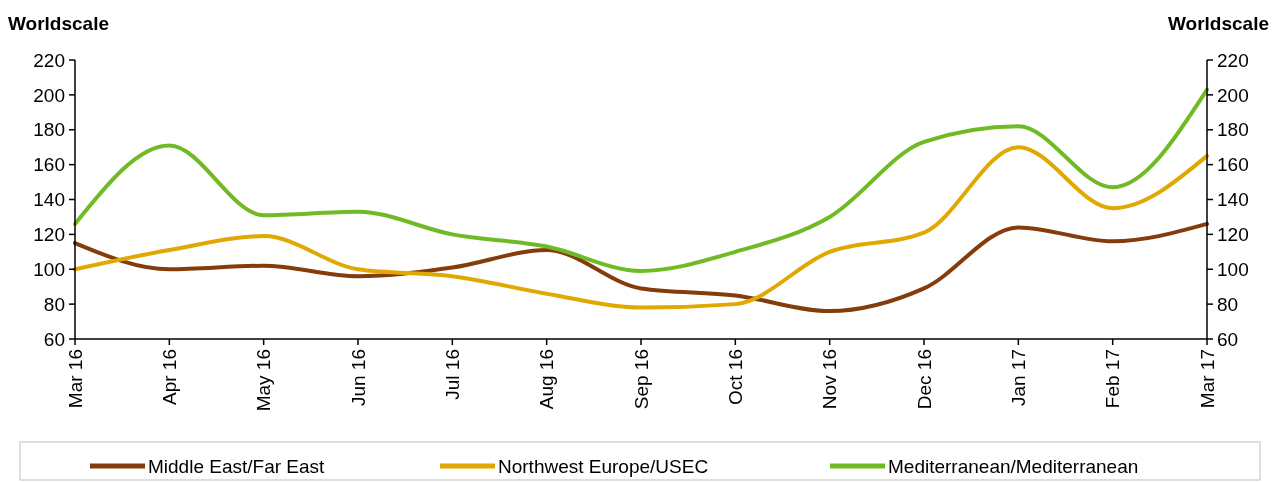  I want to click on y-tick-label: 180, so click(49, 130).